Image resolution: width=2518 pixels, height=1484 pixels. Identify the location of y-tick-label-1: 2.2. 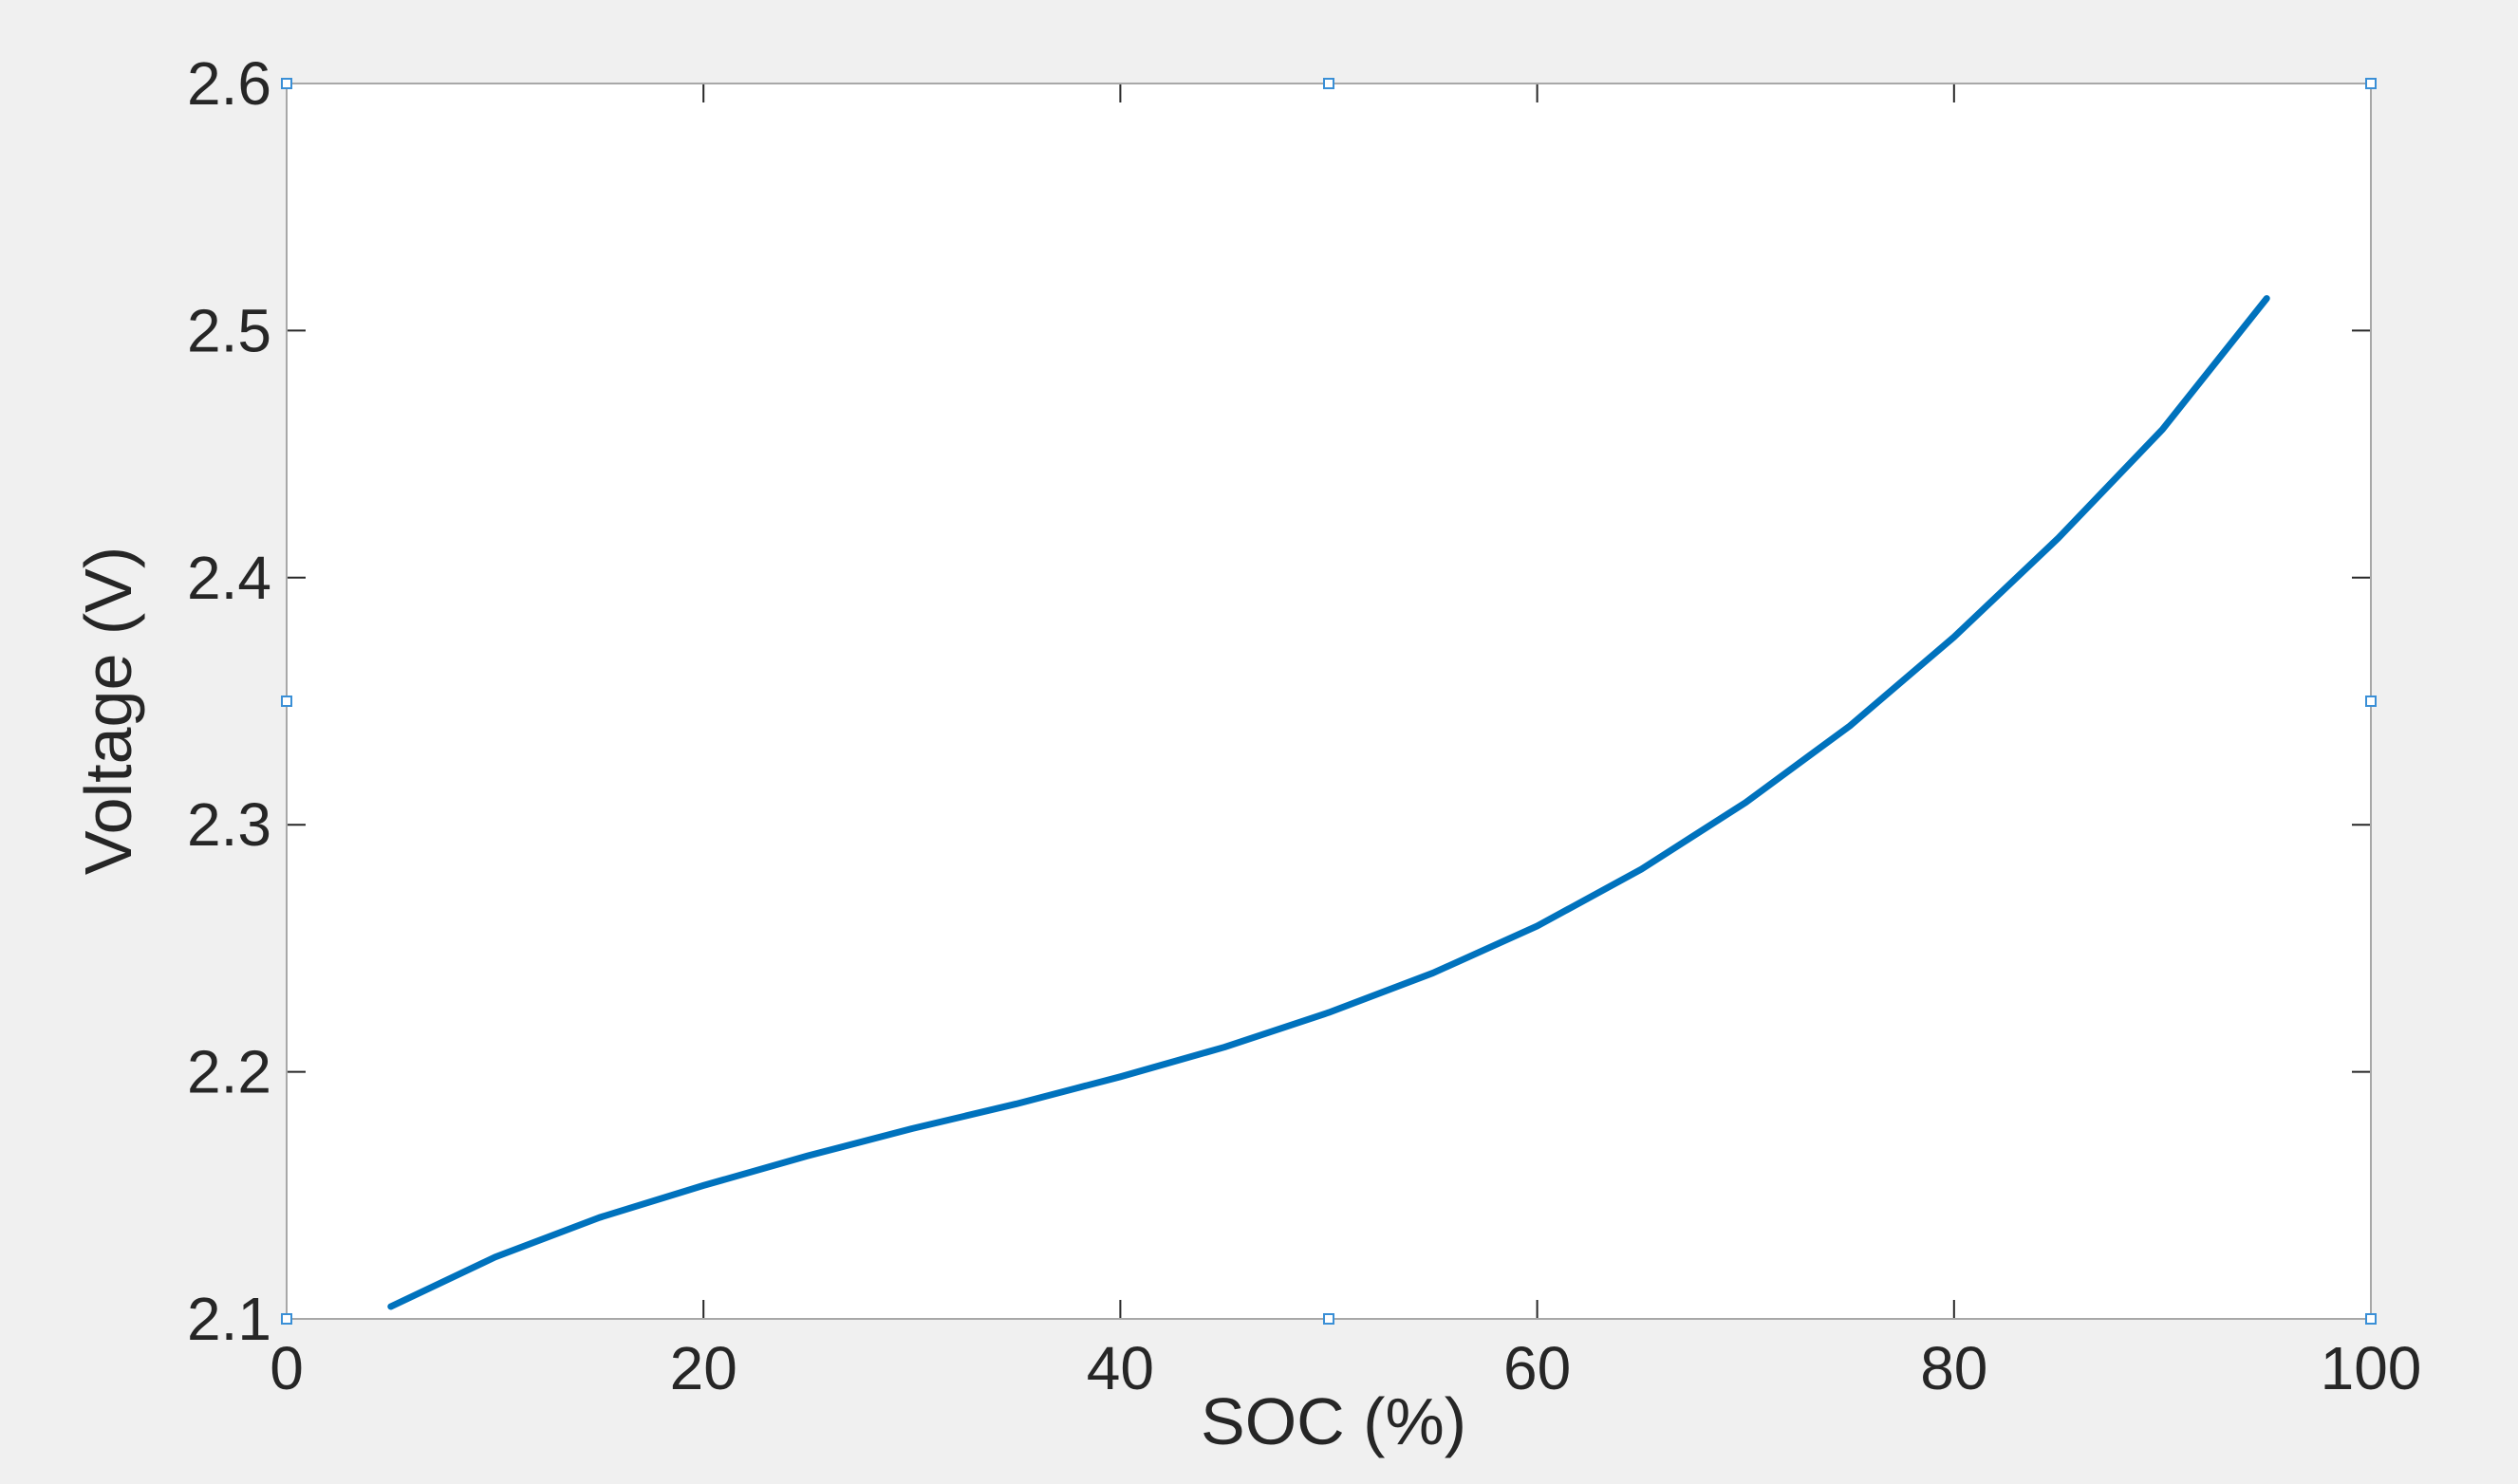
(229, 1072).